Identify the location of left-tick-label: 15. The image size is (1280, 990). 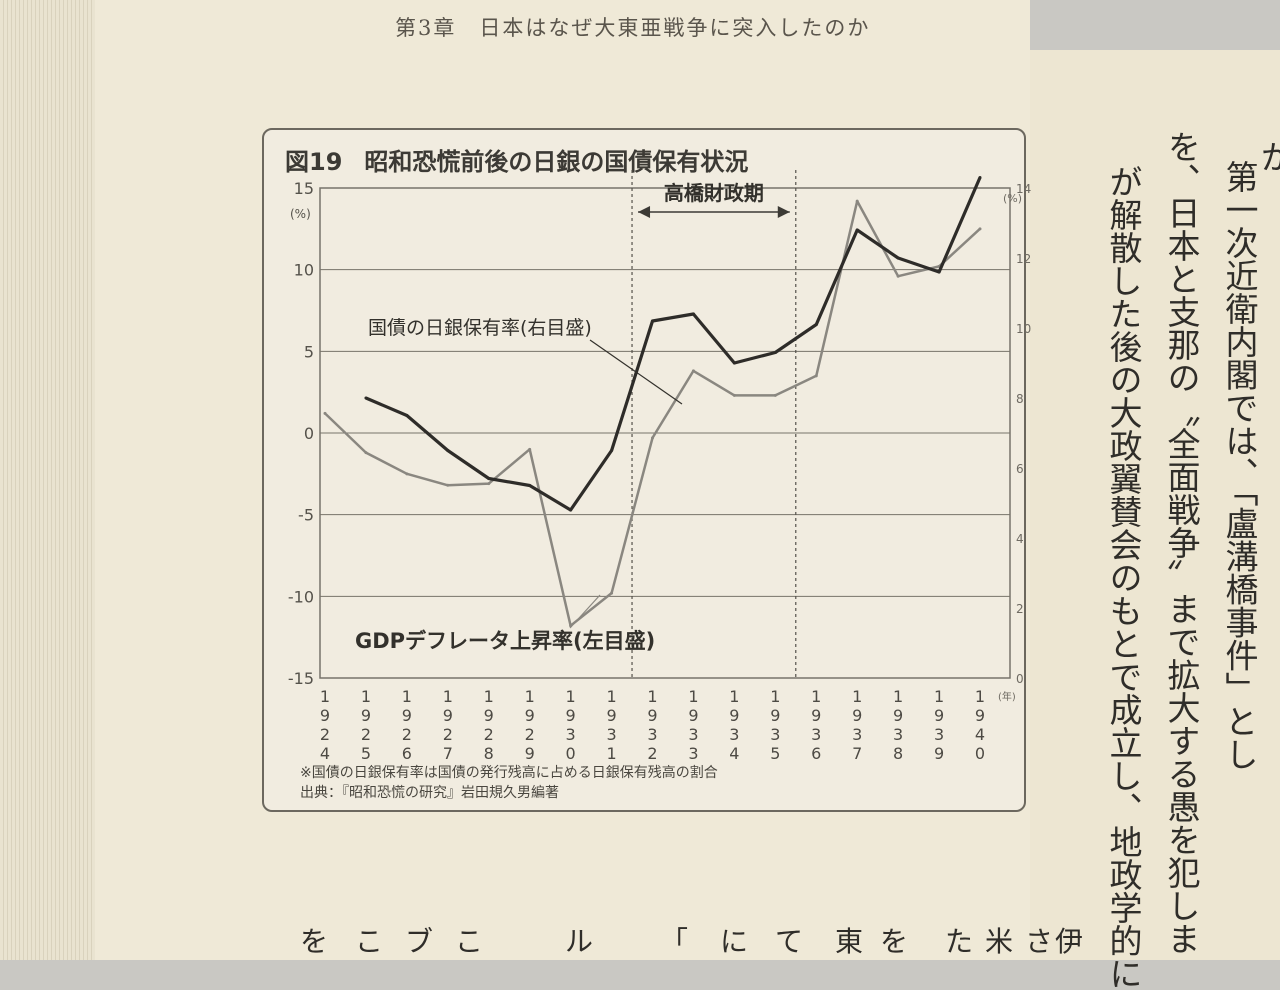
(304, 188).